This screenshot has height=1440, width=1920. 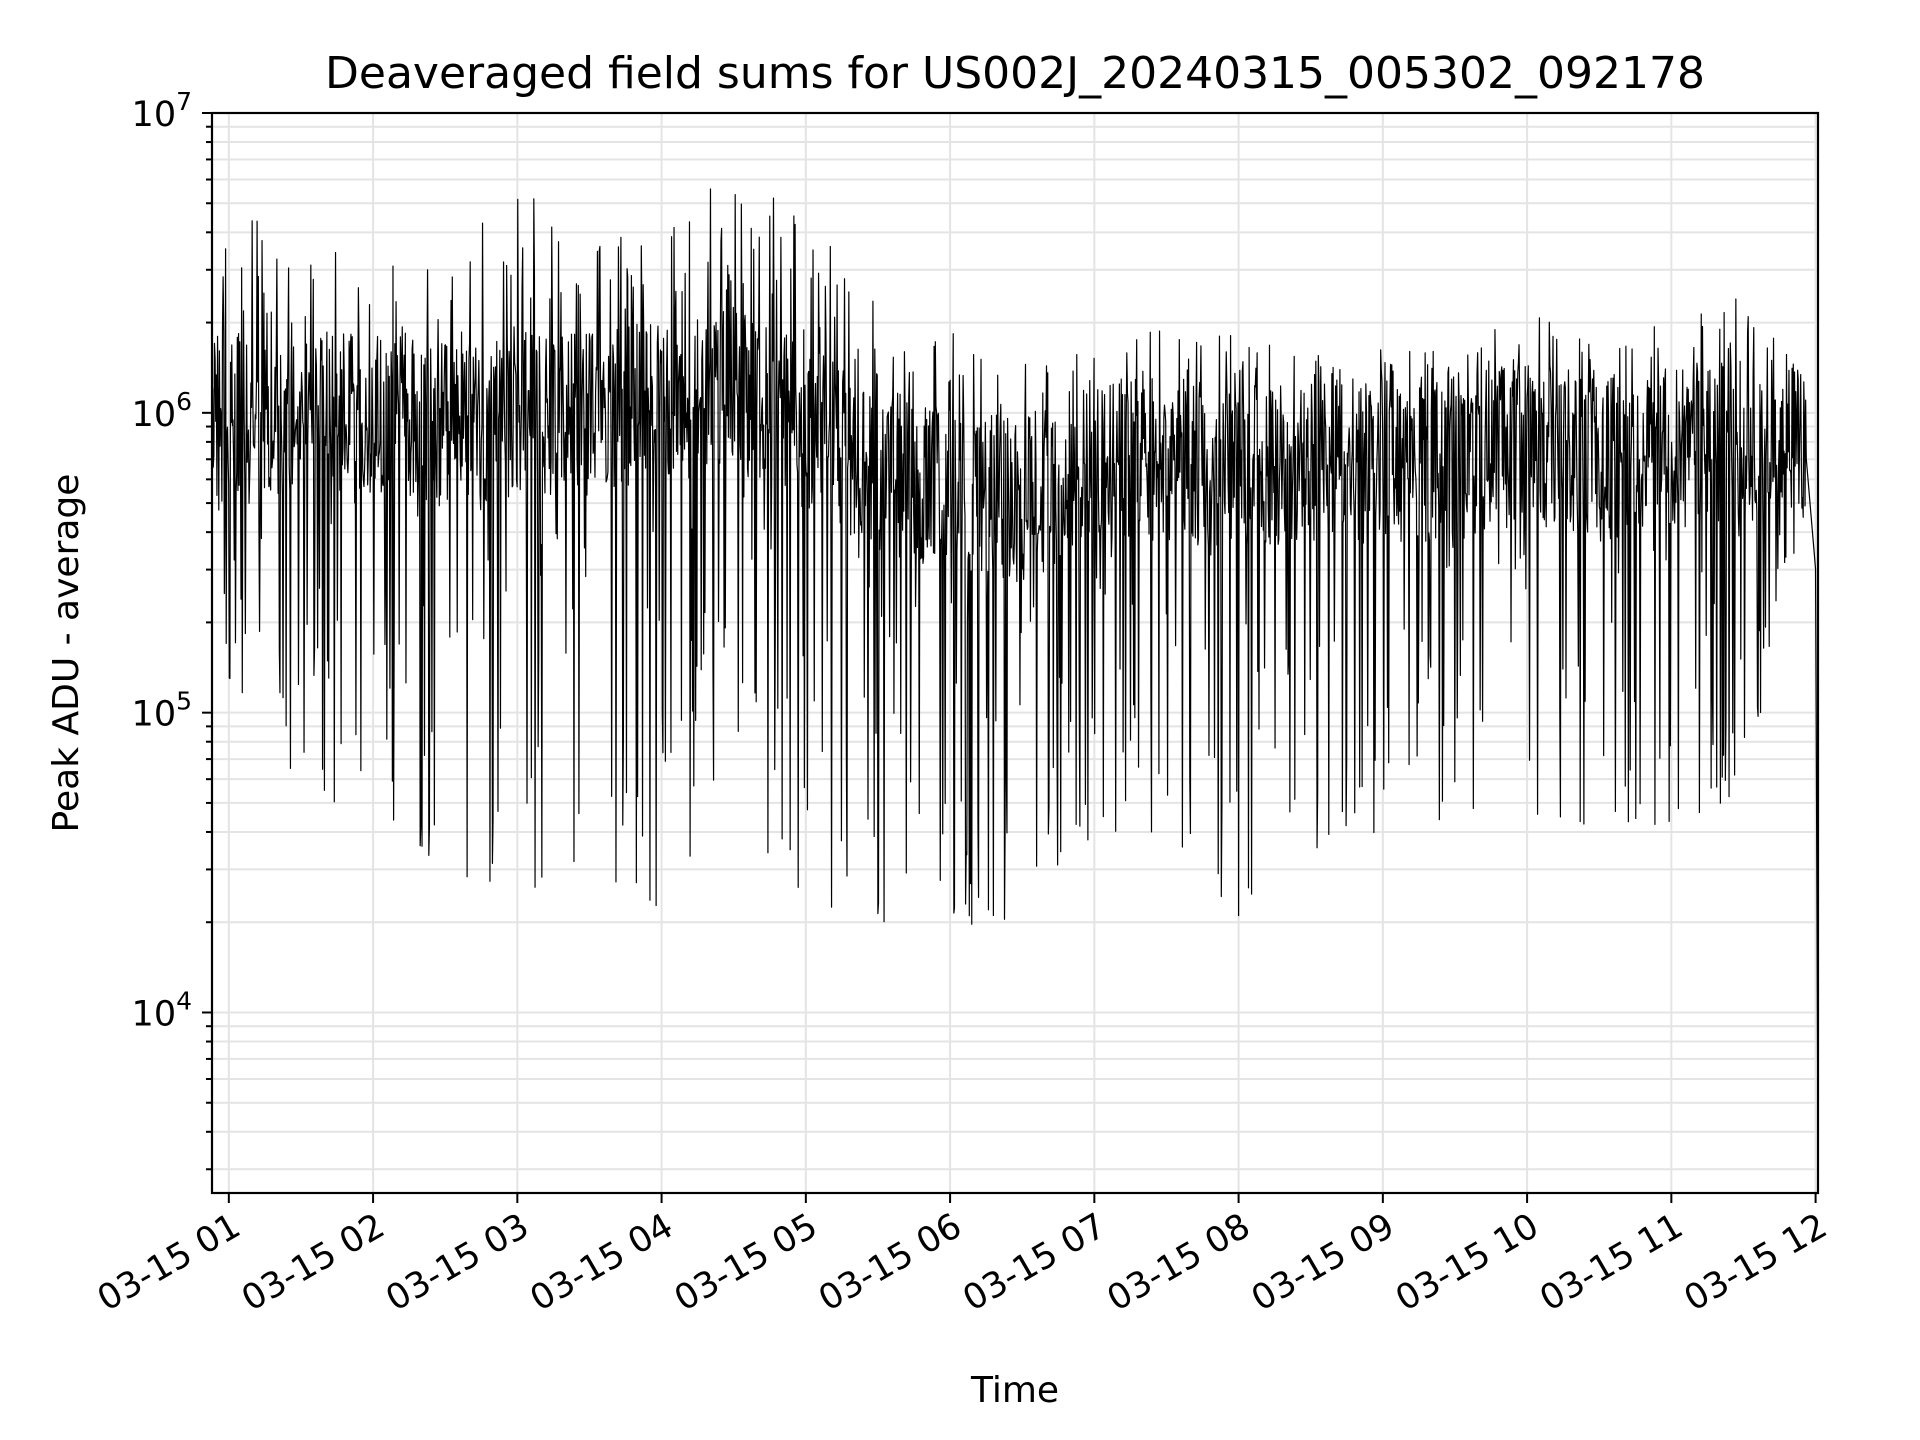 What do you see at coordinates (313, 1262) in the screenshot?
I see `x-tick-label: 03-15 02` at bounding box center [313, 1262].